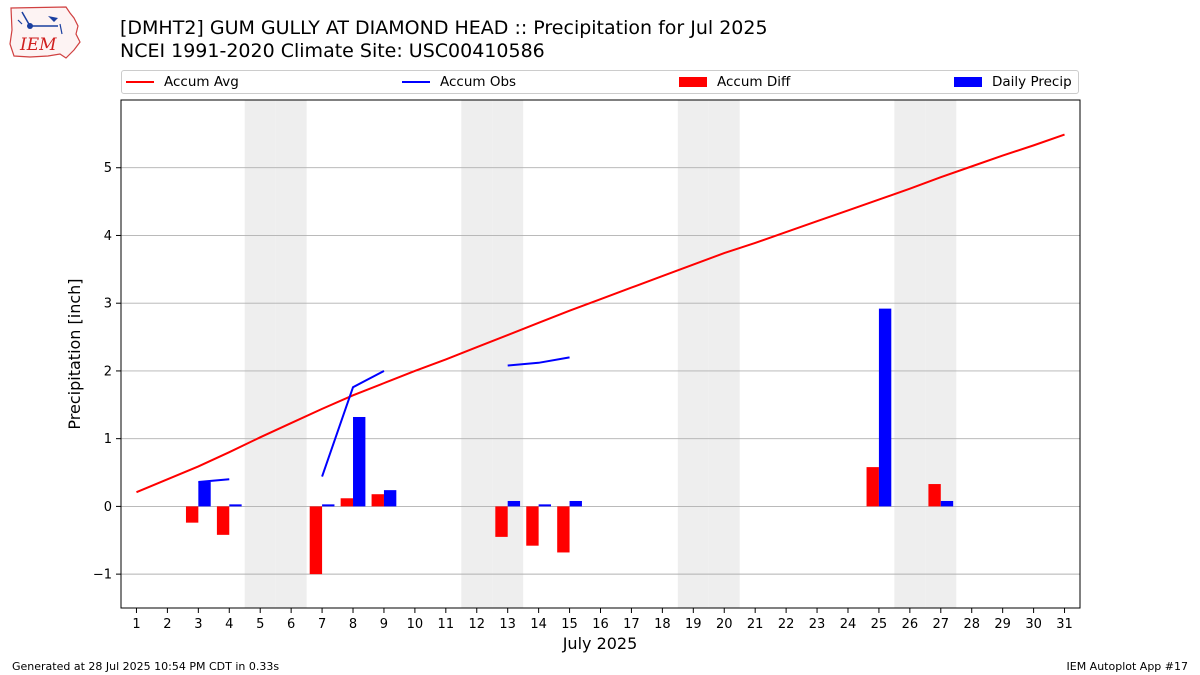  What do you see at coordinates (507, 624) in the screenshot?
I see `x-tick-label: 13` at bounding box center [507, 624].